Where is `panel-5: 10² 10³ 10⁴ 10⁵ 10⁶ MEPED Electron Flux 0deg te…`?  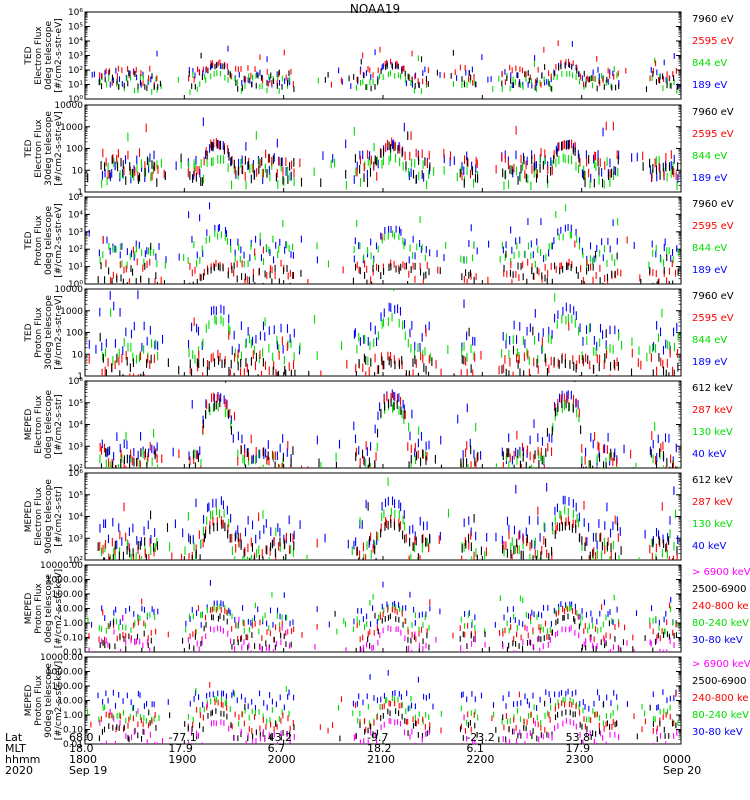
panel-5: 10² 10³ 10⁴ 10⁵ 10⁶ MEPED Electron Flux 0deg te… is located at coordinates (378, 425).